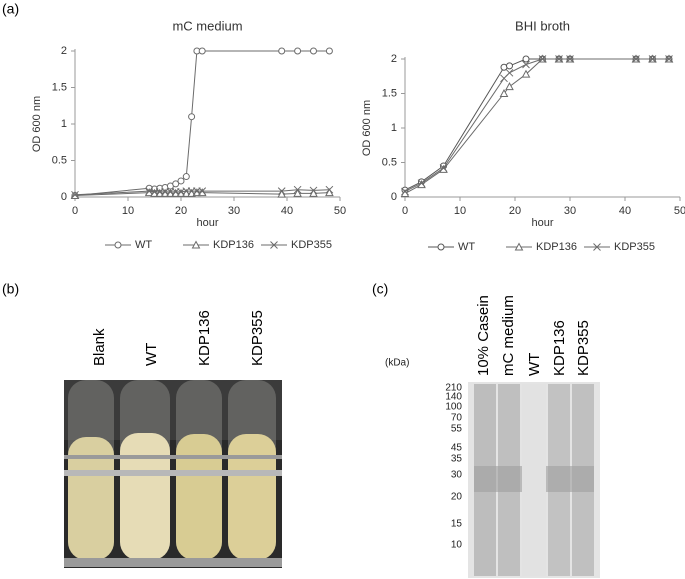 The width and height of the screenshot is (685, 579). What do you see at coordinates (508, 335) in the screenshot?
I see `lane-label: mC medium` at bounding box center [508, 335].